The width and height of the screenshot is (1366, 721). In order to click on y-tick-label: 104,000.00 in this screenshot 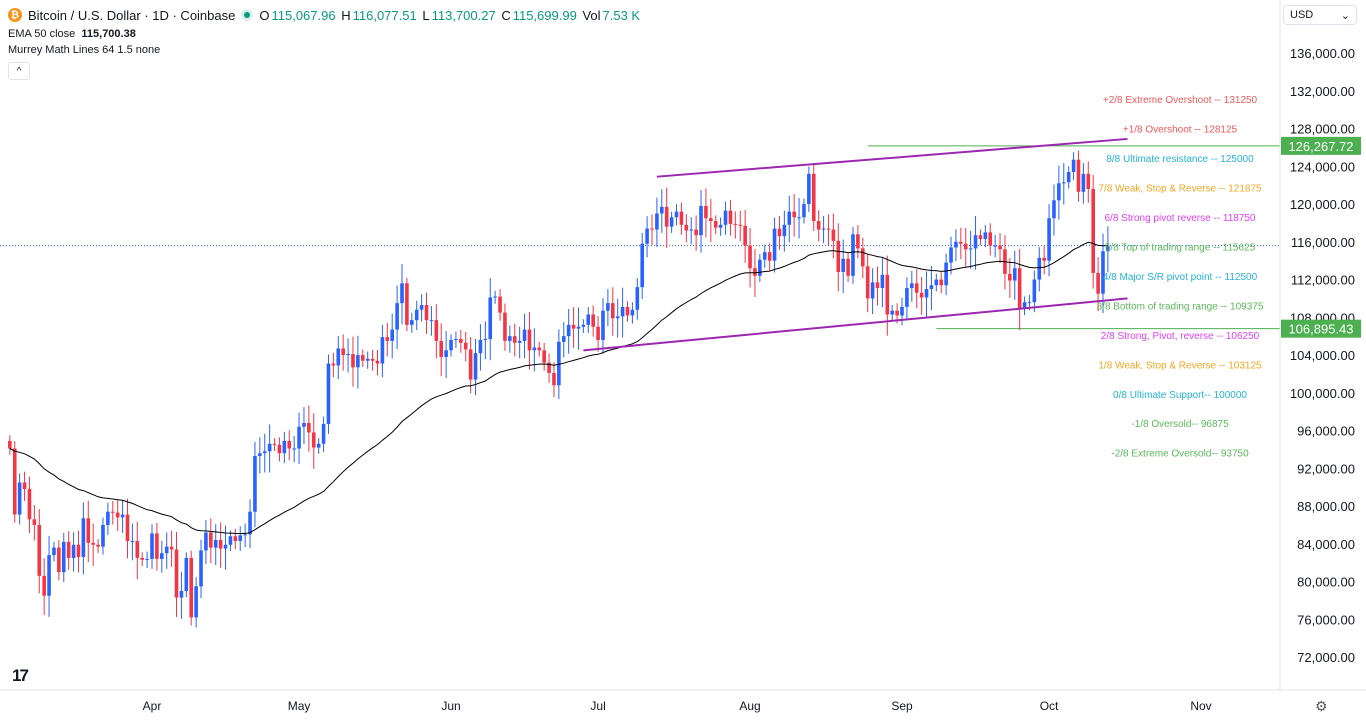, I will do `click(1322, 355)`.